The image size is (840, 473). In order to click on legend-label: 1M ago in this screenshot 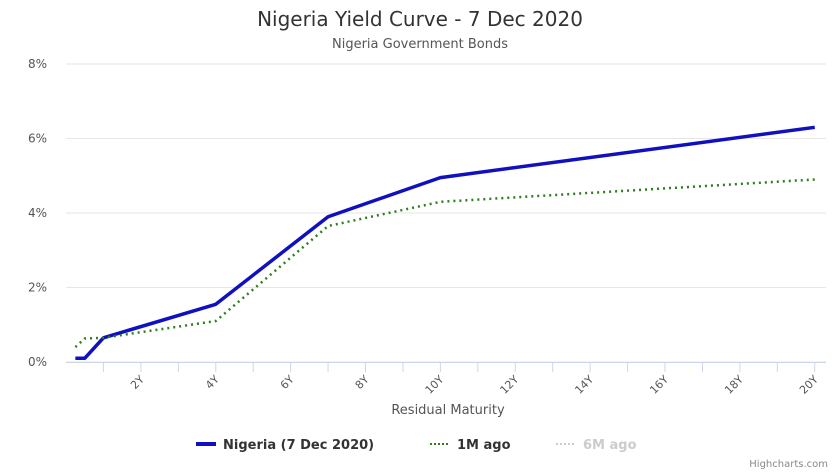, I will do `click(484, 445)`.